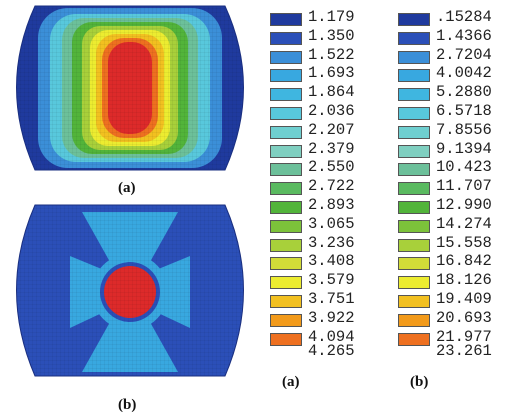  Describe the element at coordinates (331, 299) in the screenshot. I see `legend-a-value: 3.751` at that location.